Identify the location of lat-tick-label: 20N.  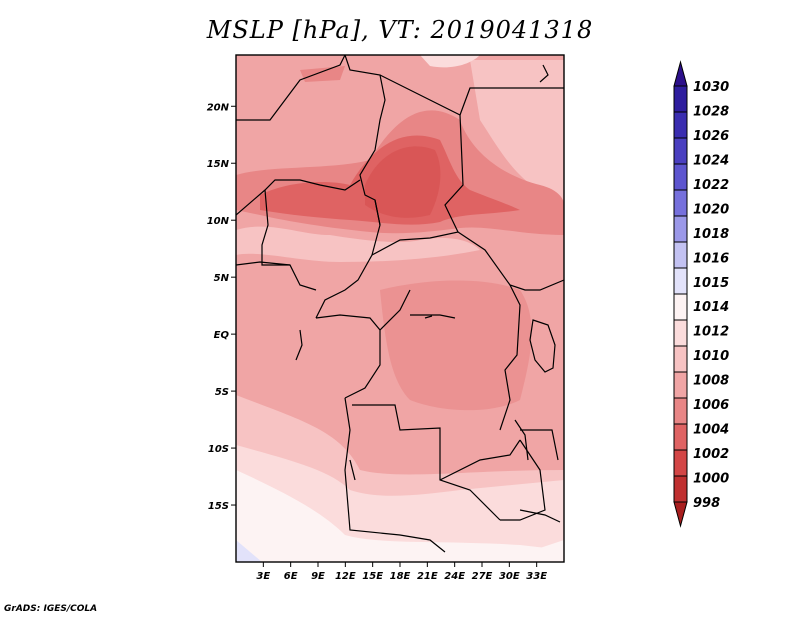
(218, 107).